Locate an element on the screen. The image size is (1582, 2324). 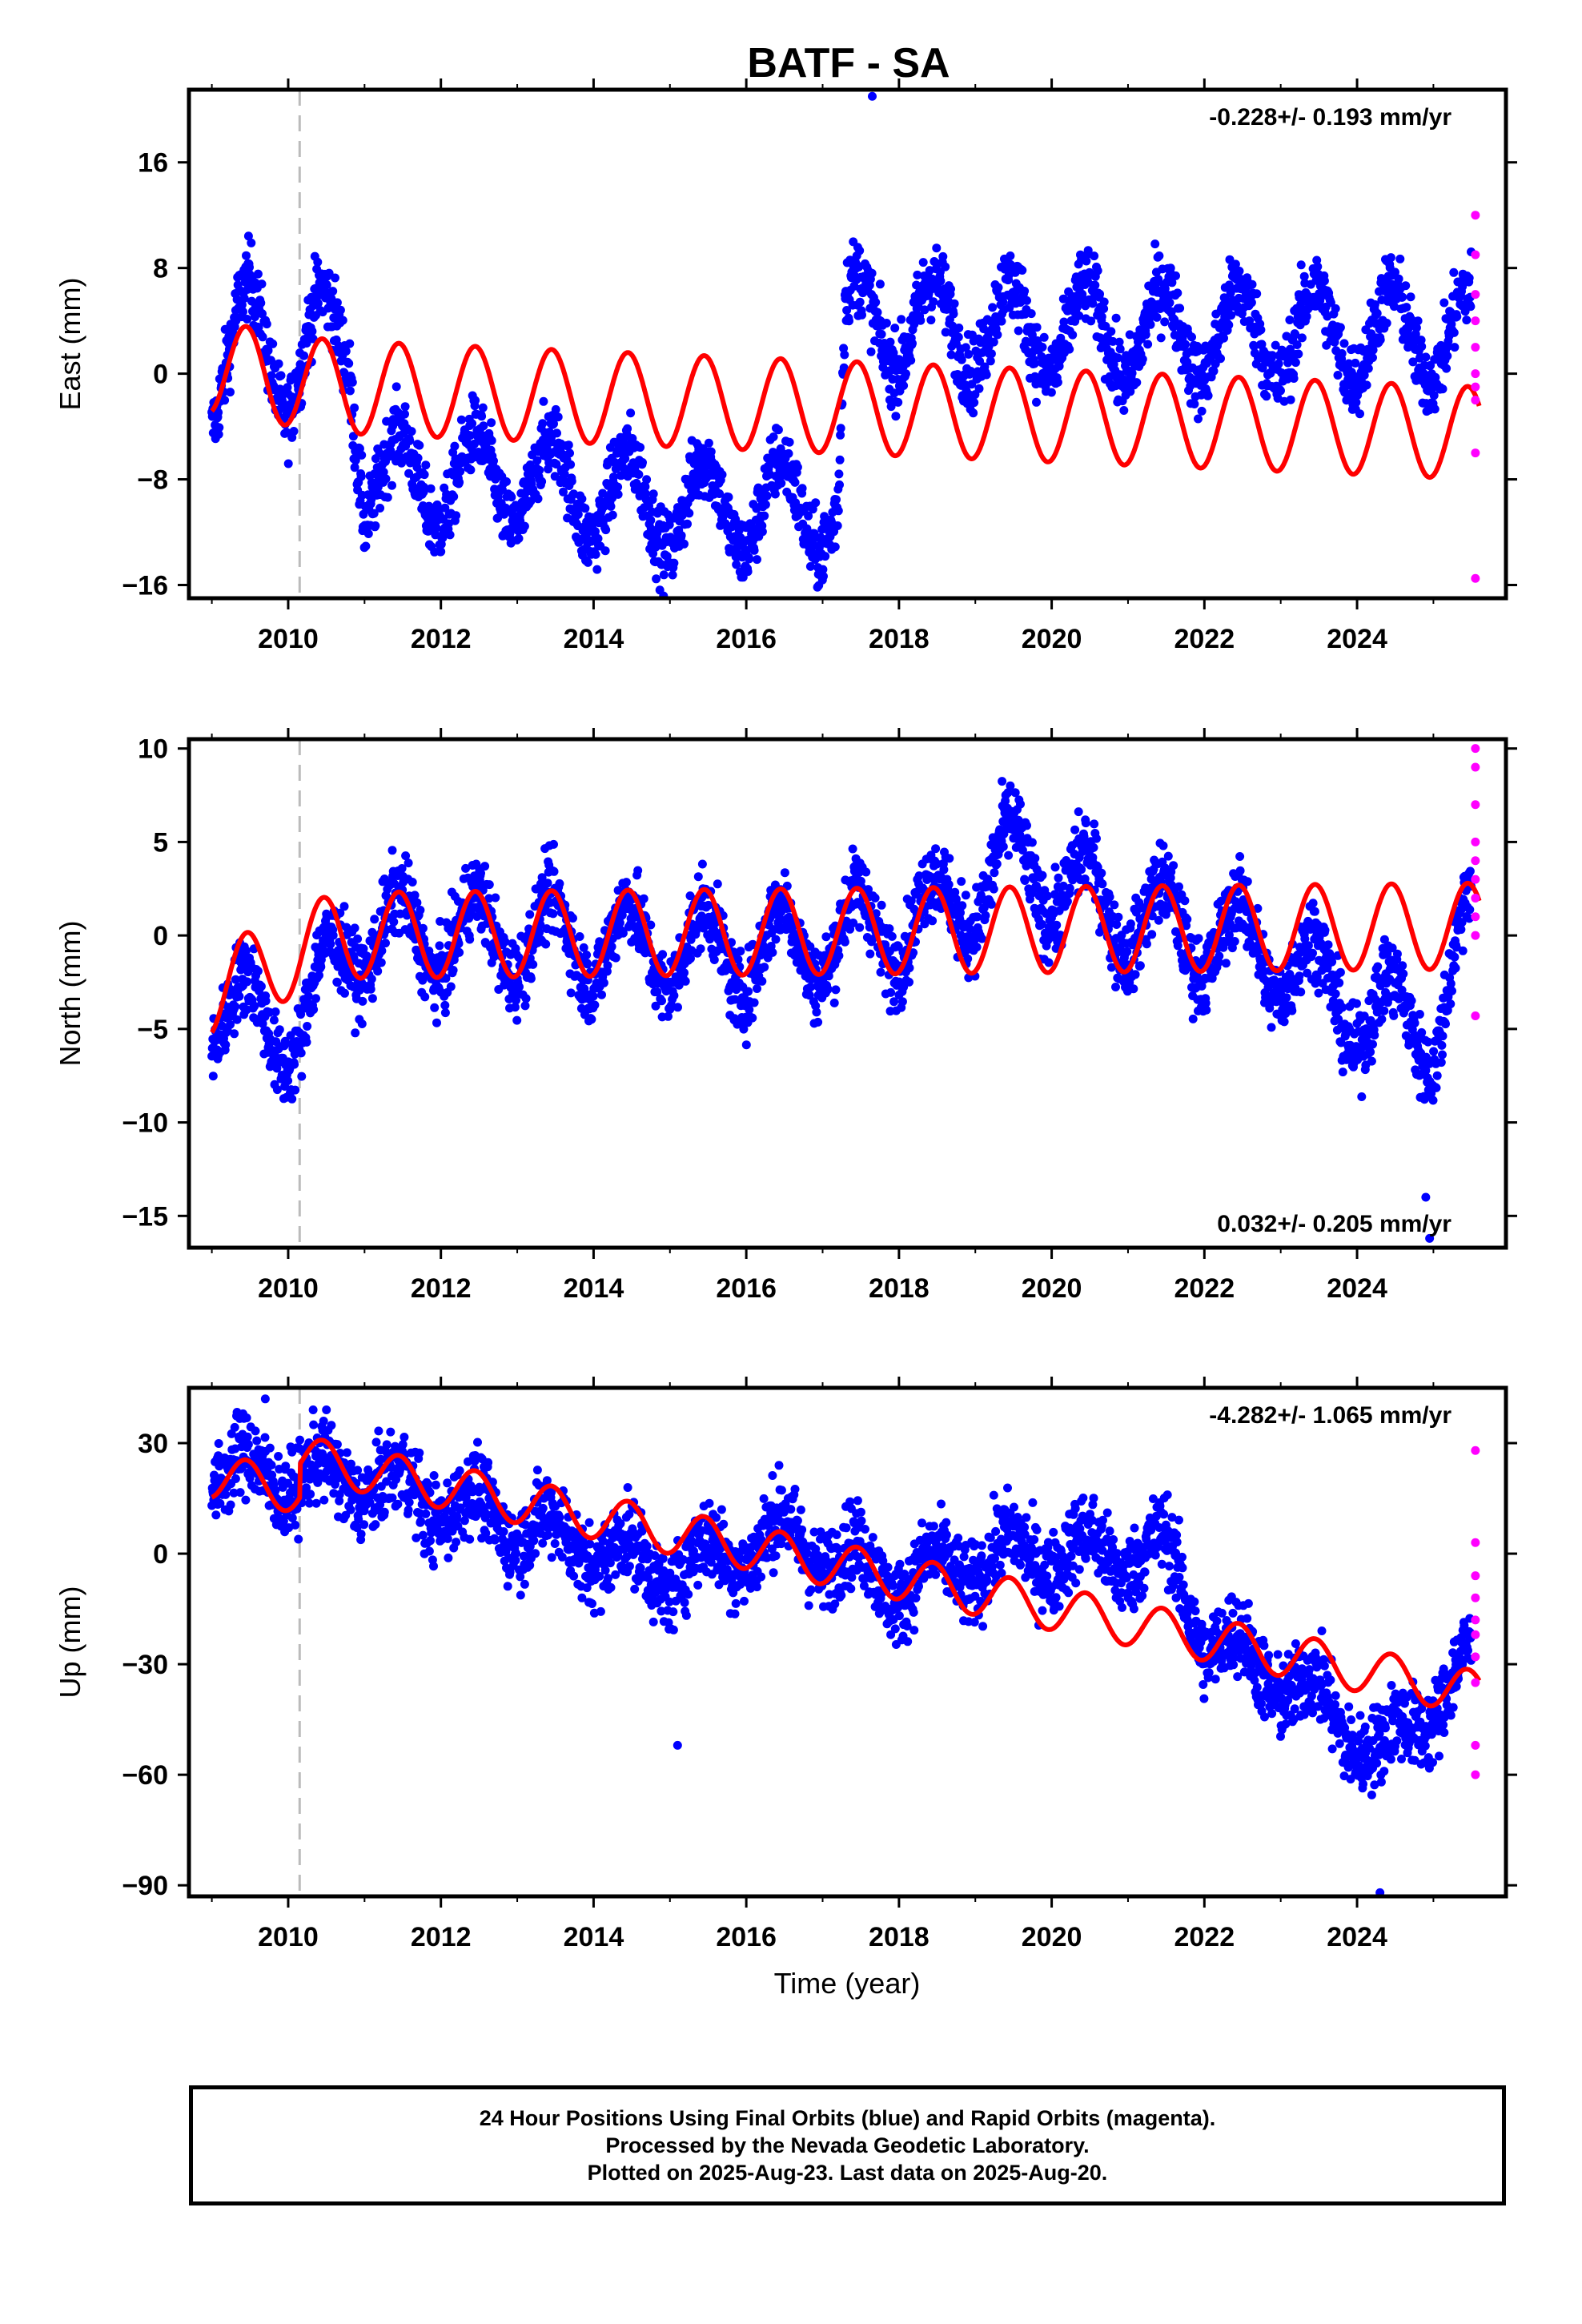
rapid-orbit-point is located at coordinates (1475, 400).